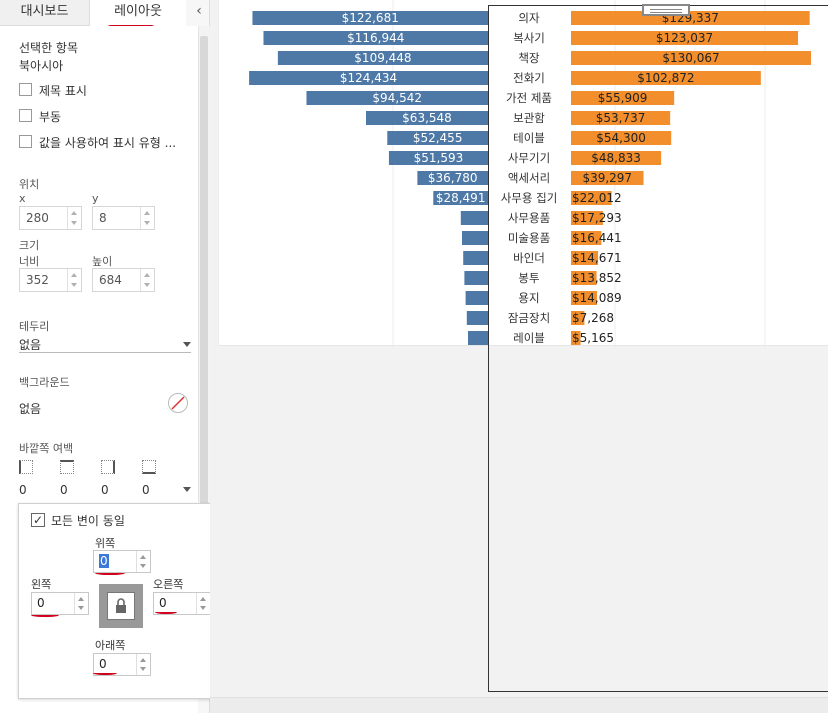 The height and width of the screenshot is (713, 828). Describe the element at coordinates (81, 603) in the screenshot. I see `left-stepper-buttons` at that location.